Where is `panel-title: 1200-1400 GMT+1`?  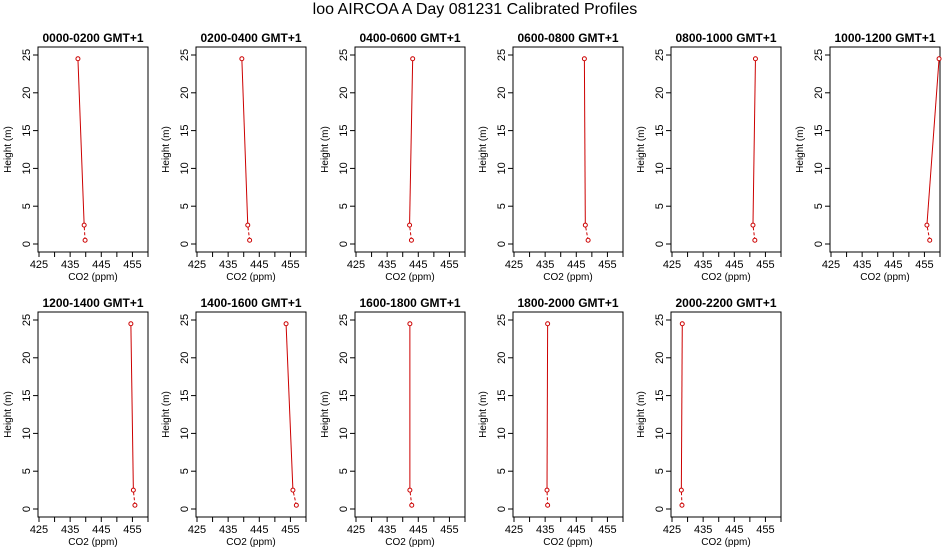 panel-title: 1200-1400 GMT+1 is located at coordinates (92, 303).